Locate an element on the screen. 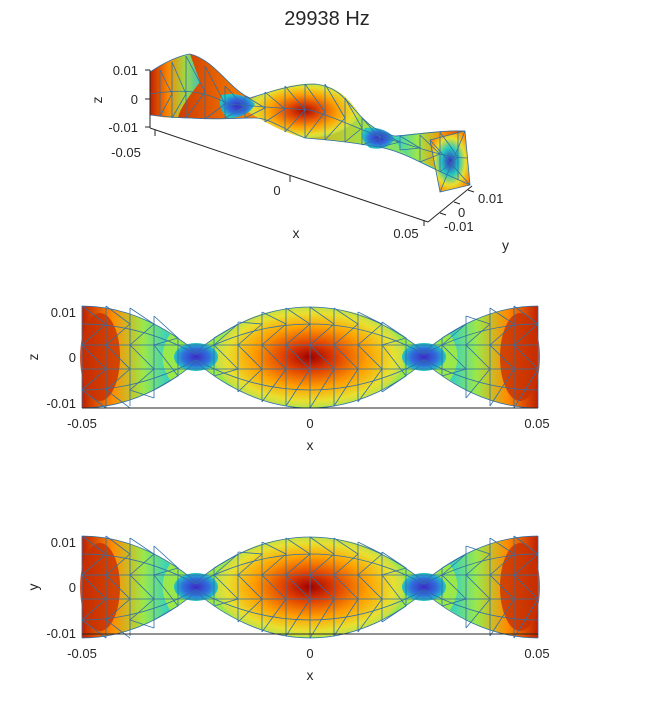 This screenshot has width=654, height=728. xz-x-tick-left: -0.05 is located at coordinates (82, 423).